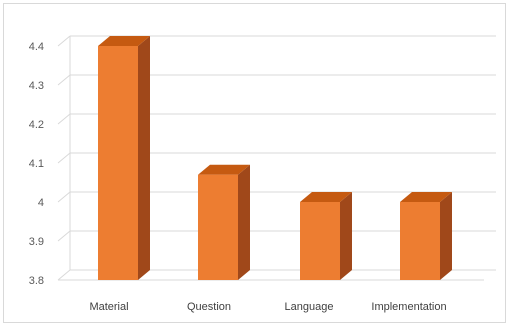  I want to click on y-tick-label: 4.4, so click(36, 47).